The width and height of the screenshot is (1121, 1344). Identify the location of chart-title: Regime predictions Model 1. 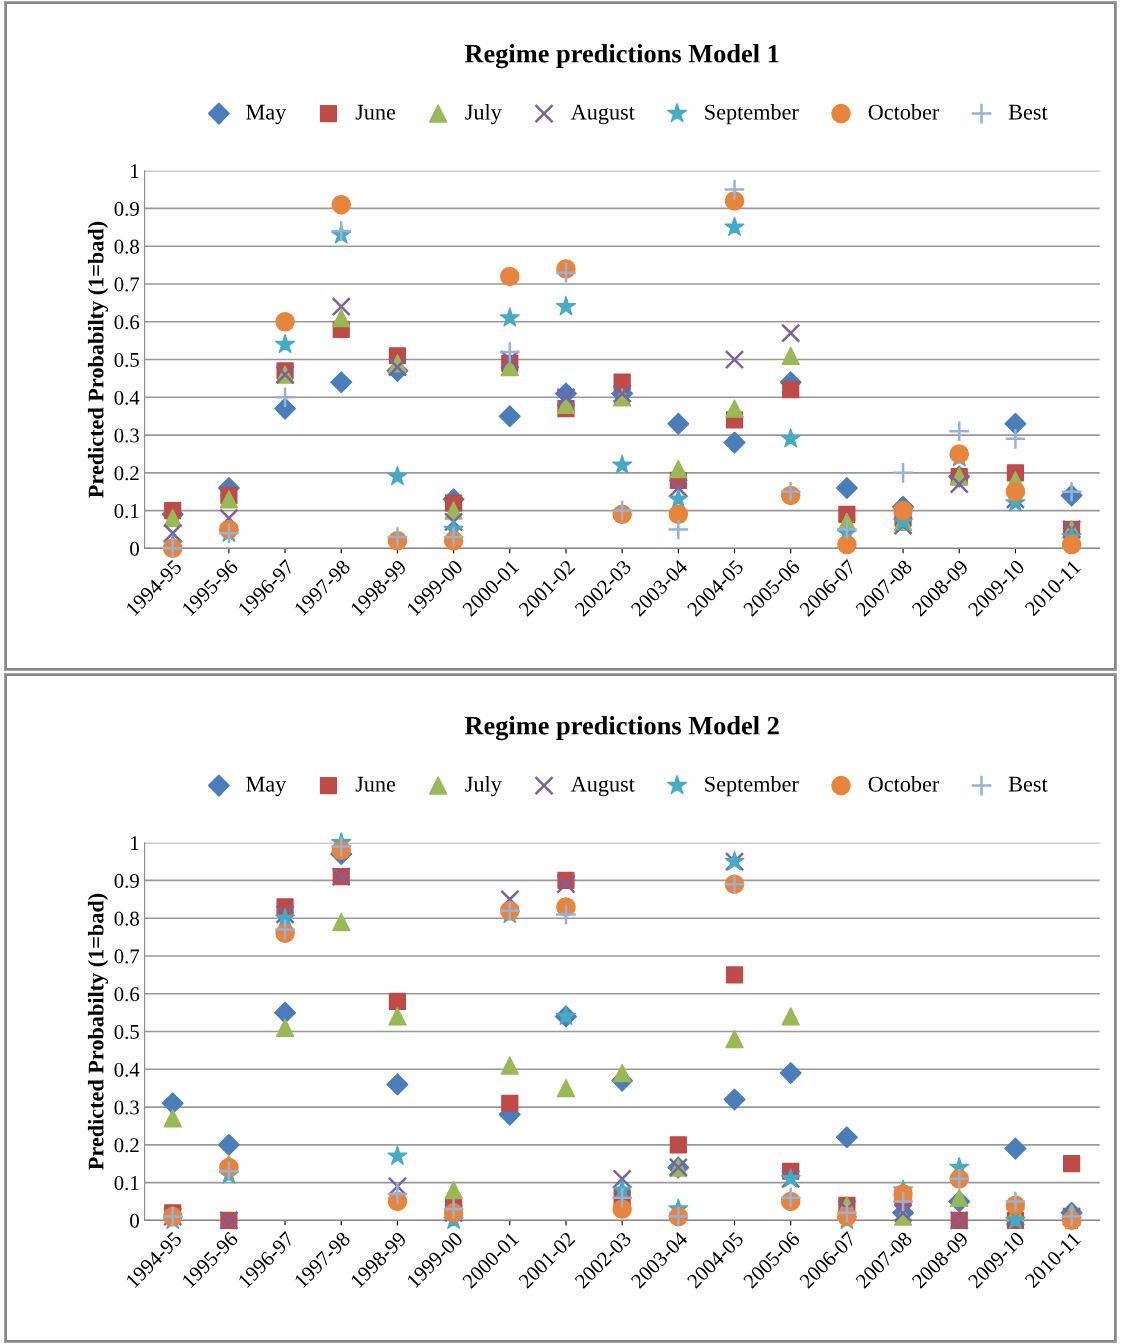
(621, 56).